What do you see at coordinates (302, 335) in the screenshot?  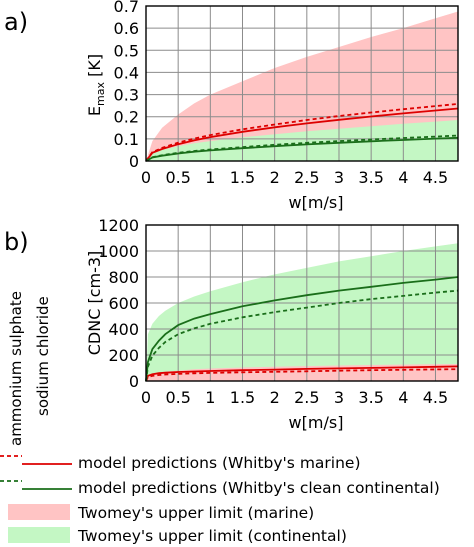 I see `chart-b-line-continental-dashed` at bounding box center [302, 335].